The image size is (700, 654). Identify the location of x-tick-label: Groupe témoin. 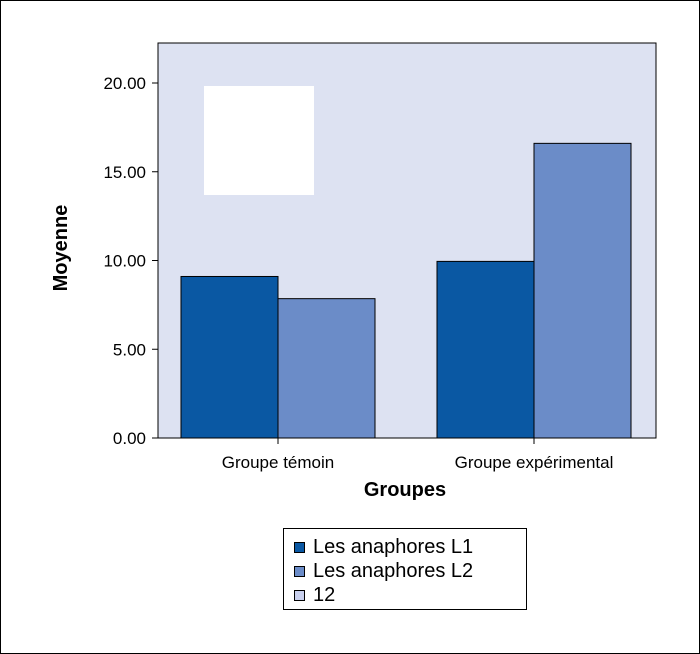
(278, 462).